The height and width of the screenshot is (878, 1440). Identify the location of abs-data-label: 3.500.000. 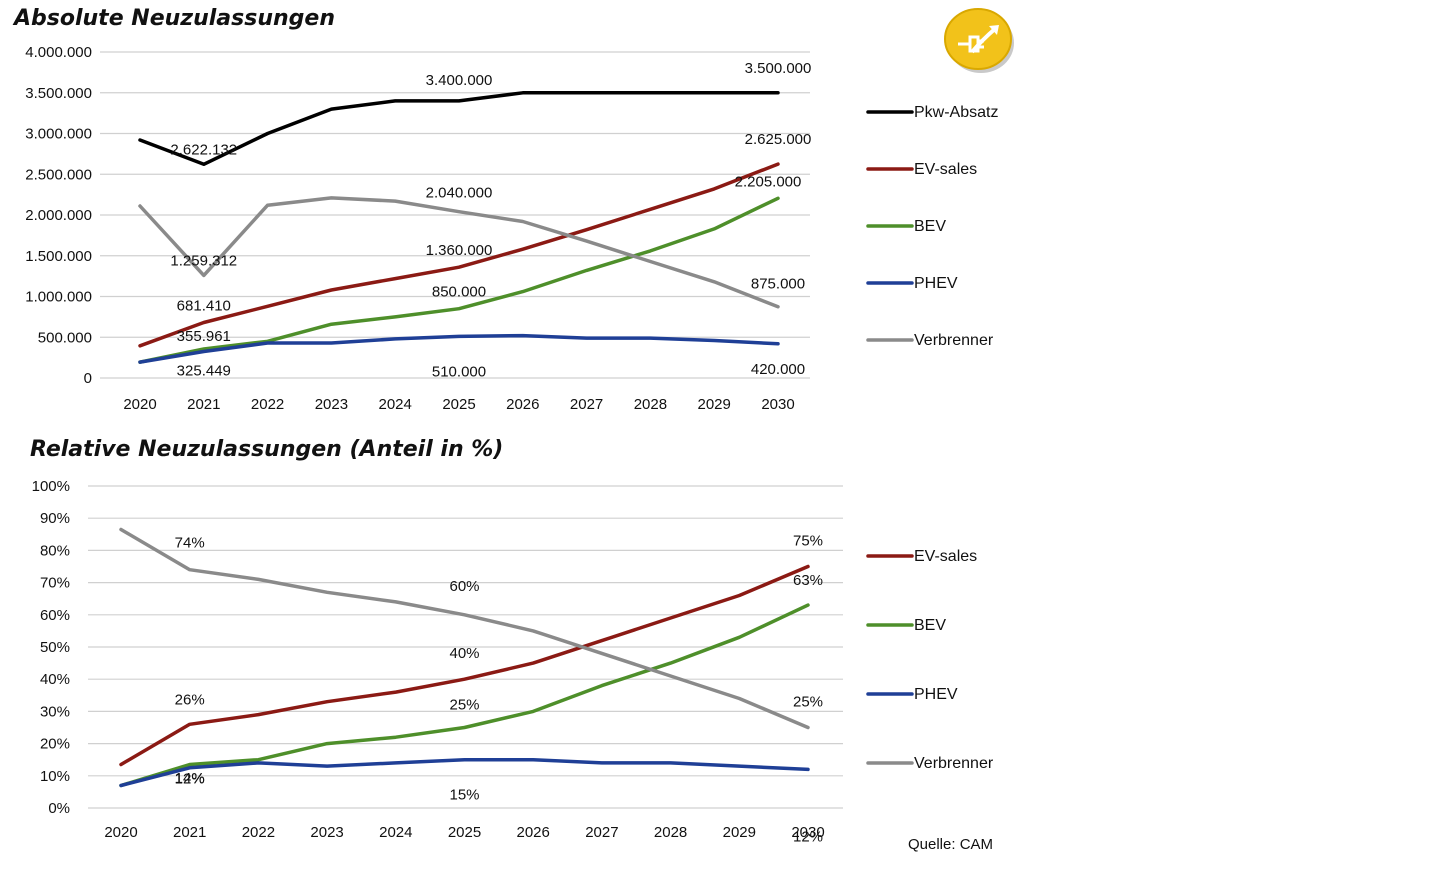
(778, 68).